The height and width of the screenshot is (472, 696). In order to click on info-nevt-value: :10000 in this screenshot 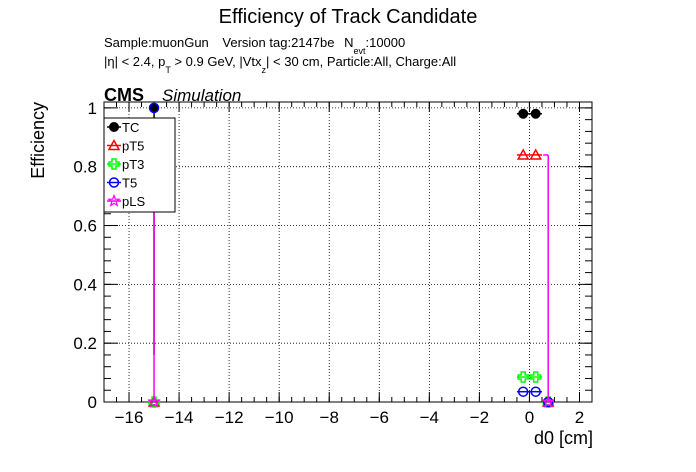, I will do `click(385, 42)`.